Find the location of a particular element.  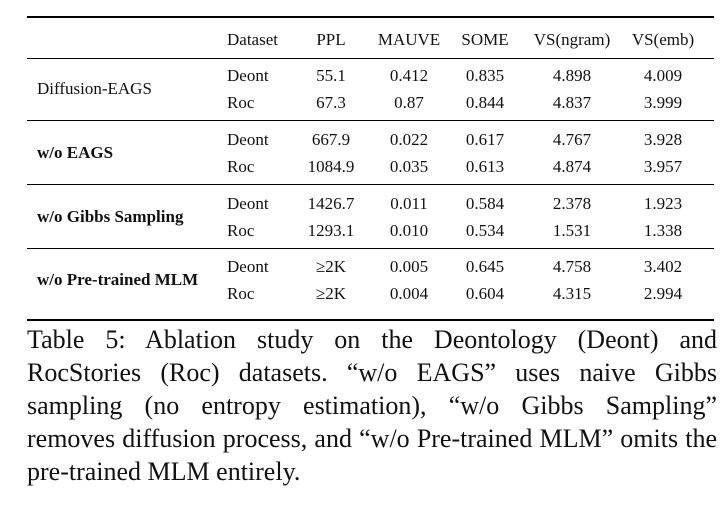

method-label: w/o Pre-trained MLM is located at coordinates (118, 279).